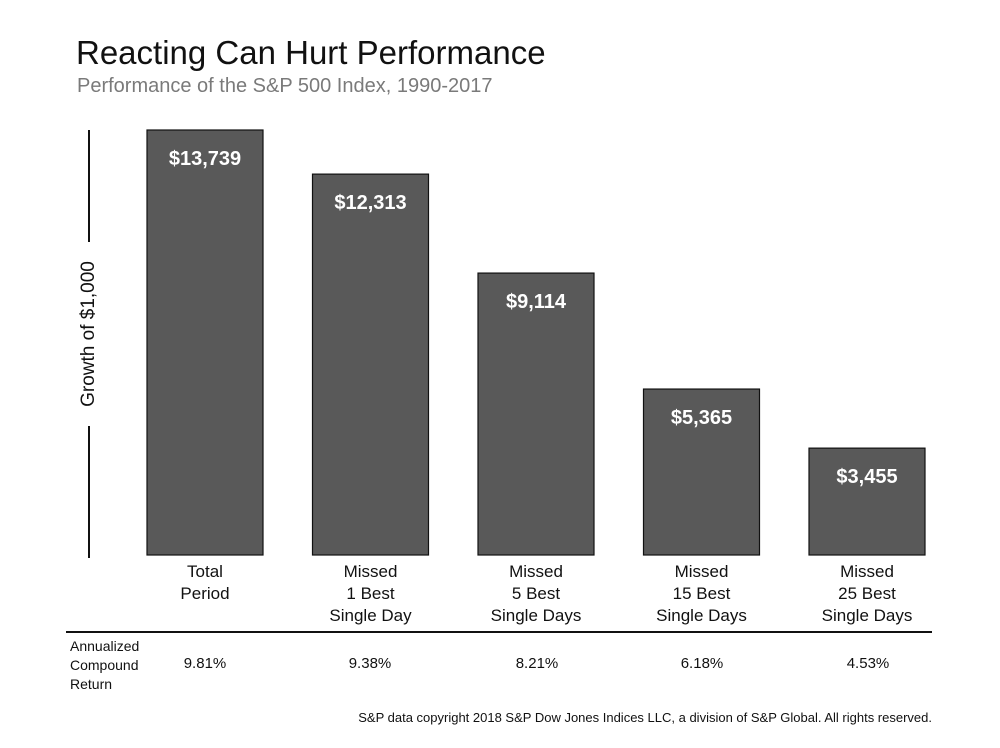 Image resolution: width=1000 pixels, height=748 pixels. What do you see at coordinates (866, 477) in the screenshot?
I see `bar-value-label: $3,455` at bounding box center [866, 477].